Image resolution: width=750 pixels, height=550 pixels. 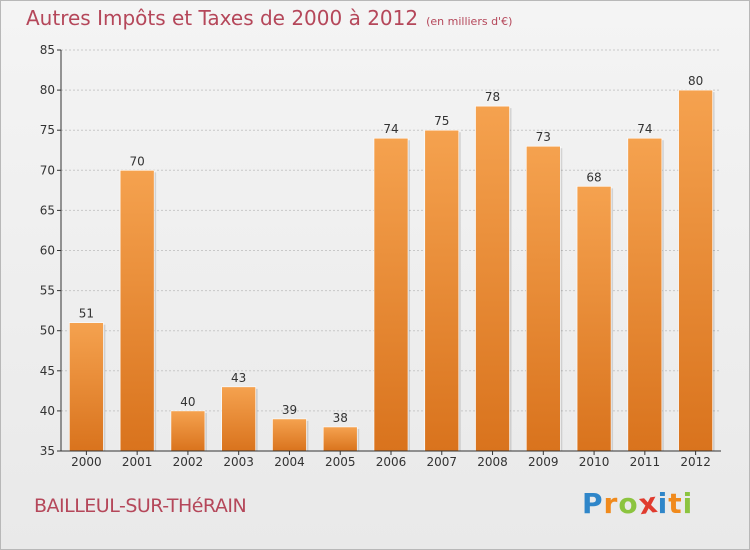 I want to click on y-tick-label: 60, so click(x=47, y=251).